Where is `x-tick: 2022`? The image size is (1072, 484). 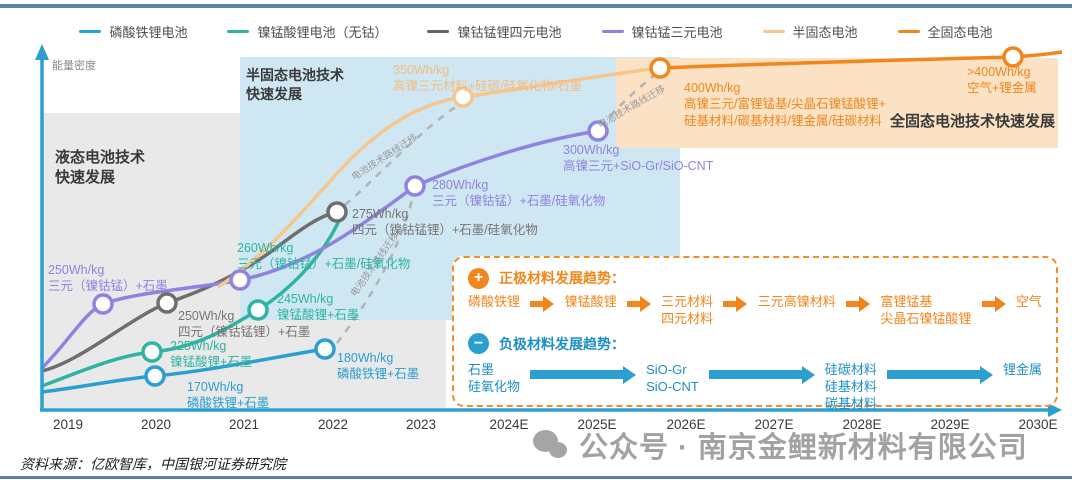 x-tick: 2022 is located at coordinates (333, 424).